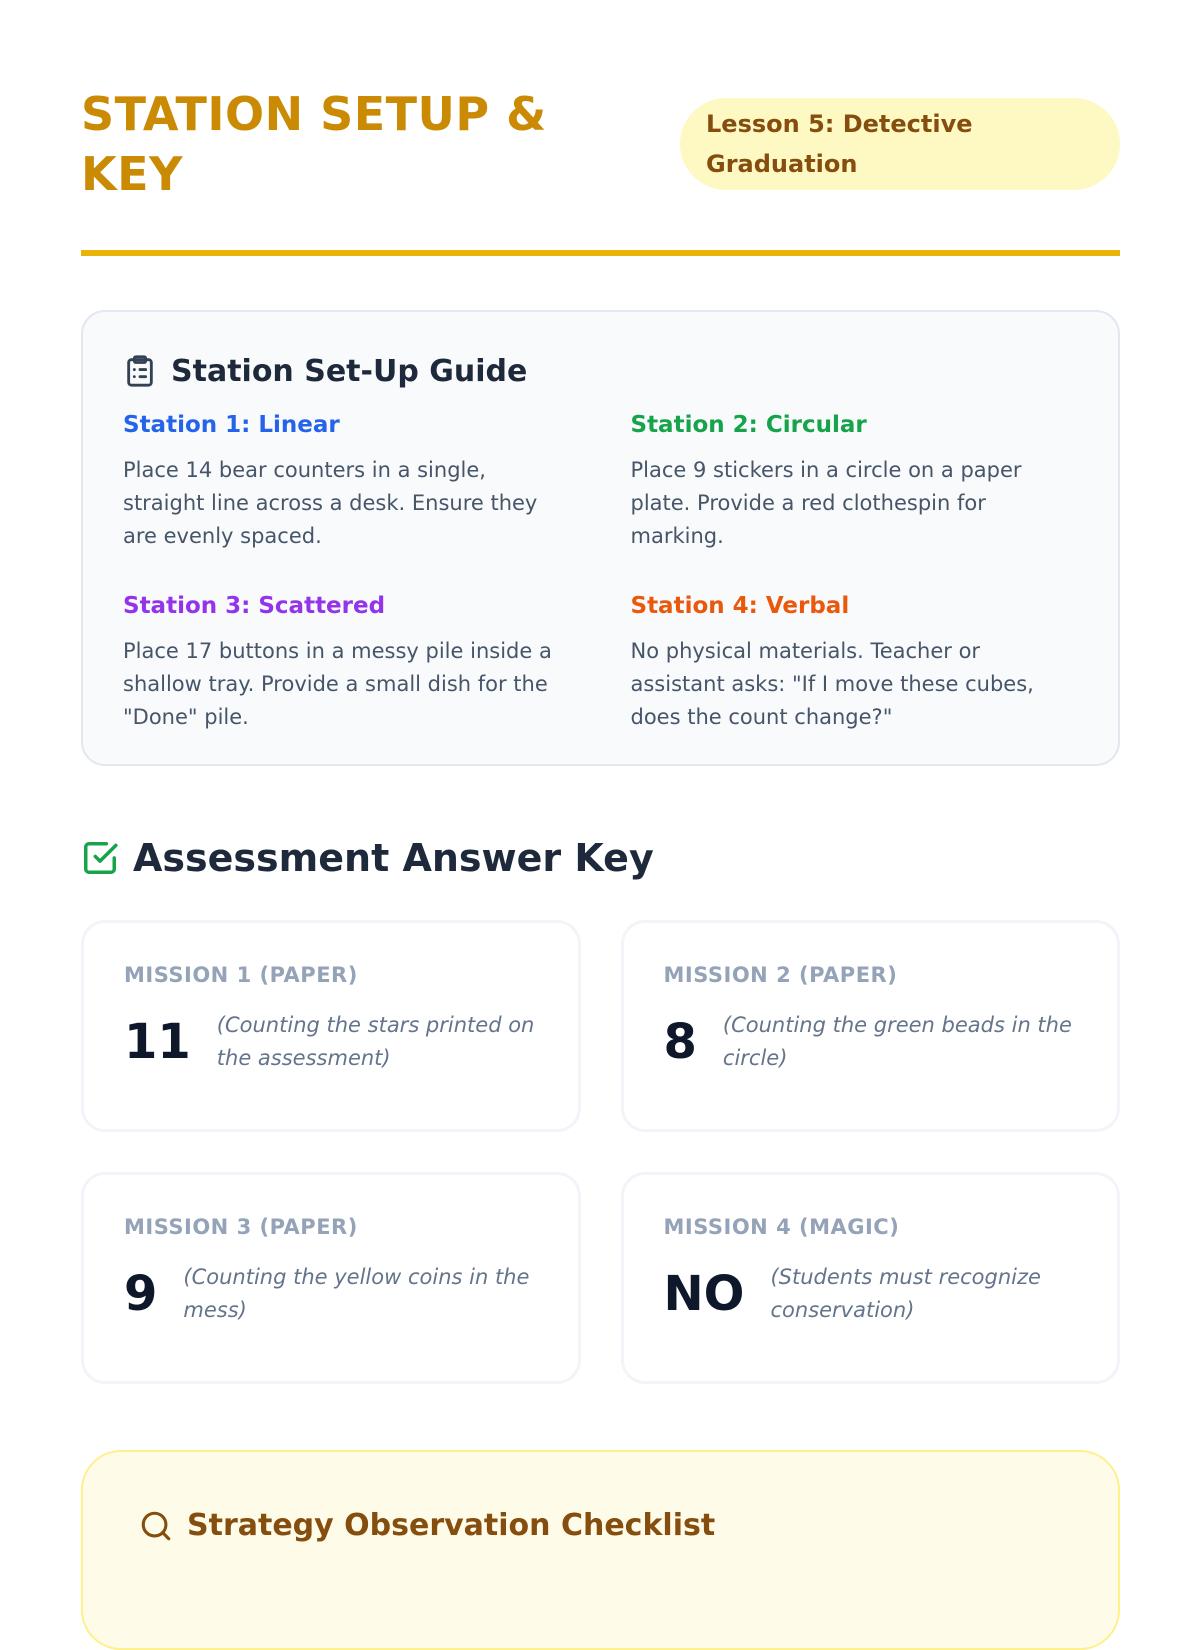 Image resolution: width=1200 pixels, height=1650 pixels. What do you see at coordinates (314, 144) in the screenshot?
I see `page-title: STATION SETUP & KEY` at bounding box center [314, 144].